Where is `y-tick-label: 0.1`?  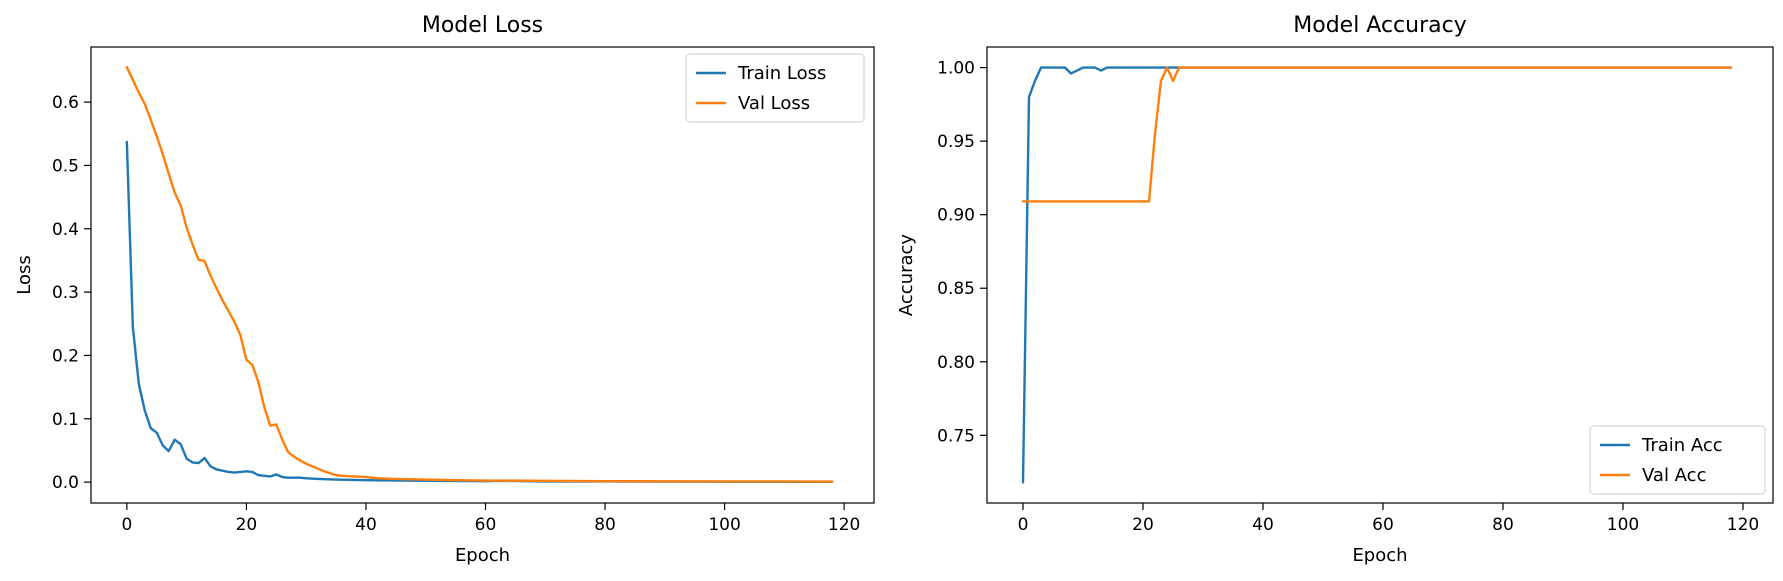
y-tick-label: 0.1 is located at coordinates (65, 420).